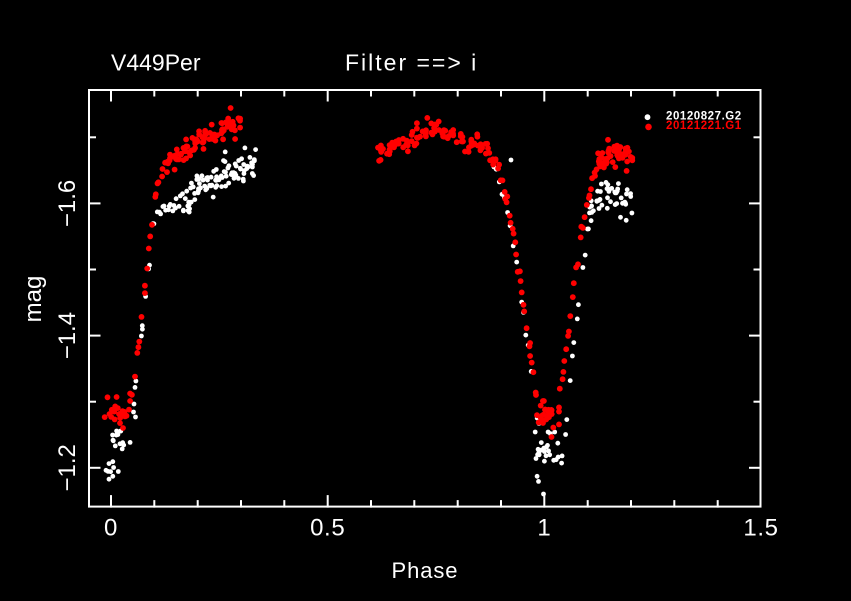  I want to click on svg-text: 0.5, so click(327, 527).